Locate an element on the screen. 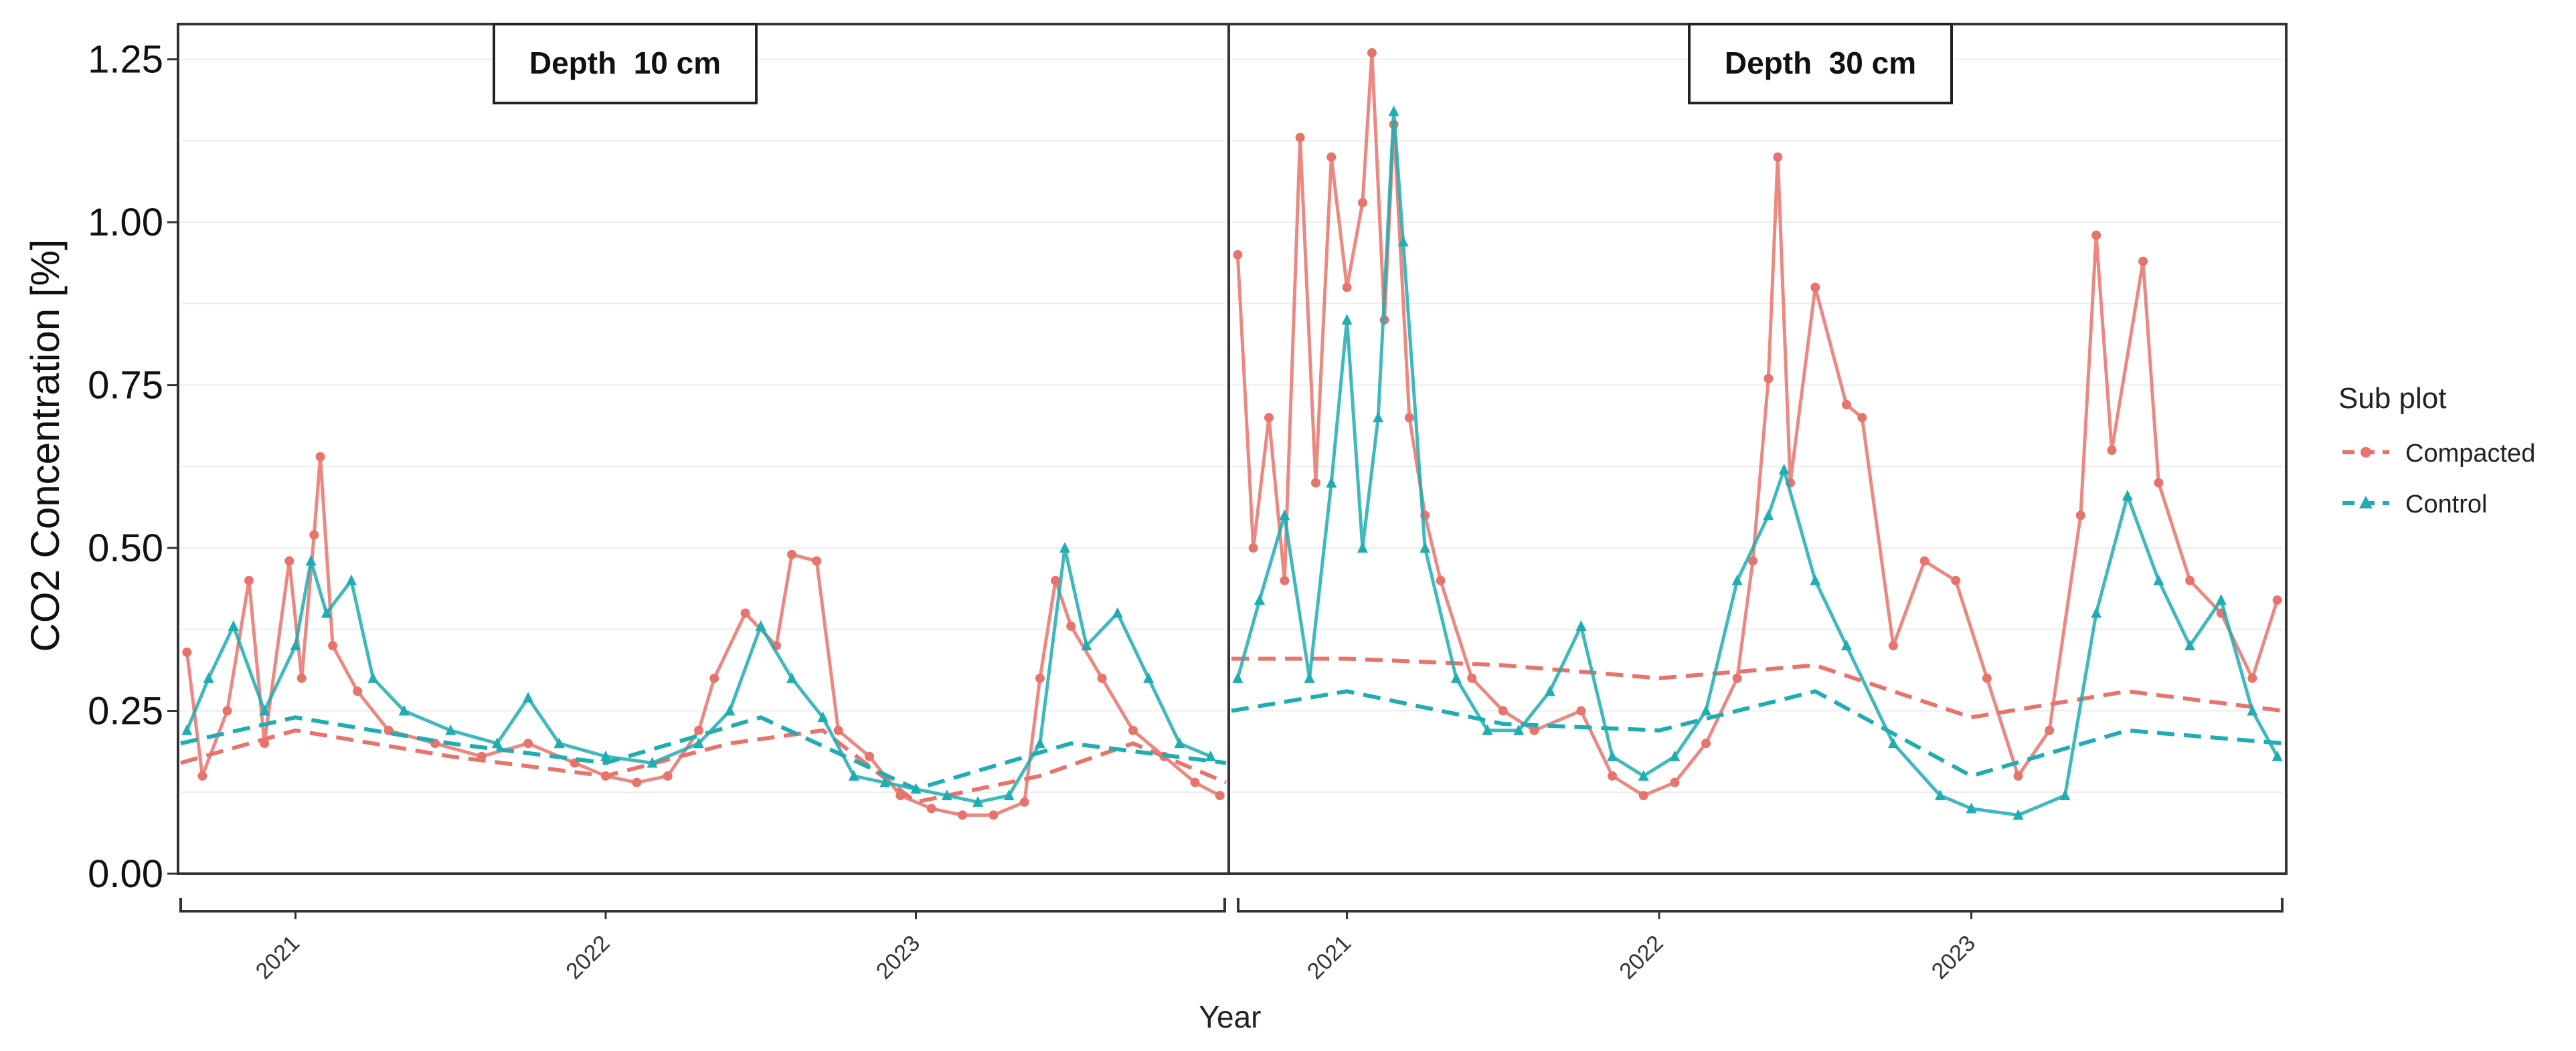 This screenshot has height=1051, width=2576. y-tick-label: 1.25 is located at coordinates (125, 60).